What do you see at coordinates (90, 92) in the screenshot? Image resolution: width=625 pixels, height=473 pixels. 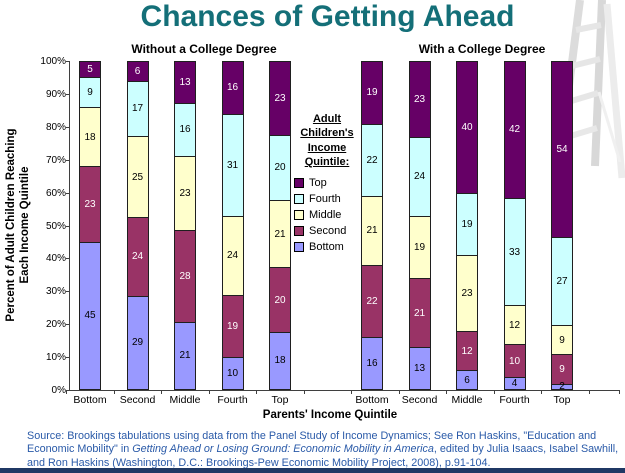 I see `bar-segment-fourth: 9` at bounding box center [90, 92].